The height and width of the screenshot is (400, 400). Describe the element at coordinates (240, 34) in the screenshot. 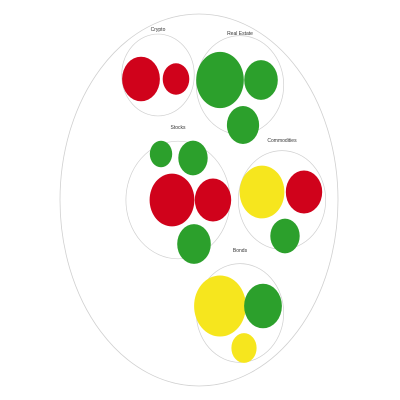

I see `group-label-real-estate: Real Estate` at that location.